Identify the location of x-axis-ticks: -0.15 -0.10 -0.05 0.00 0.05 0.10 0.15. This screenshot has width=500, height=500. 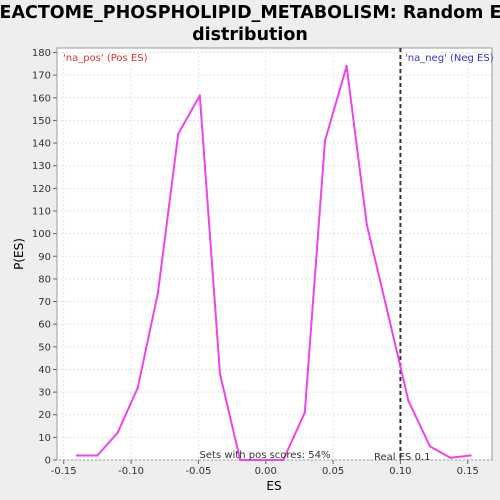
(265, 468).